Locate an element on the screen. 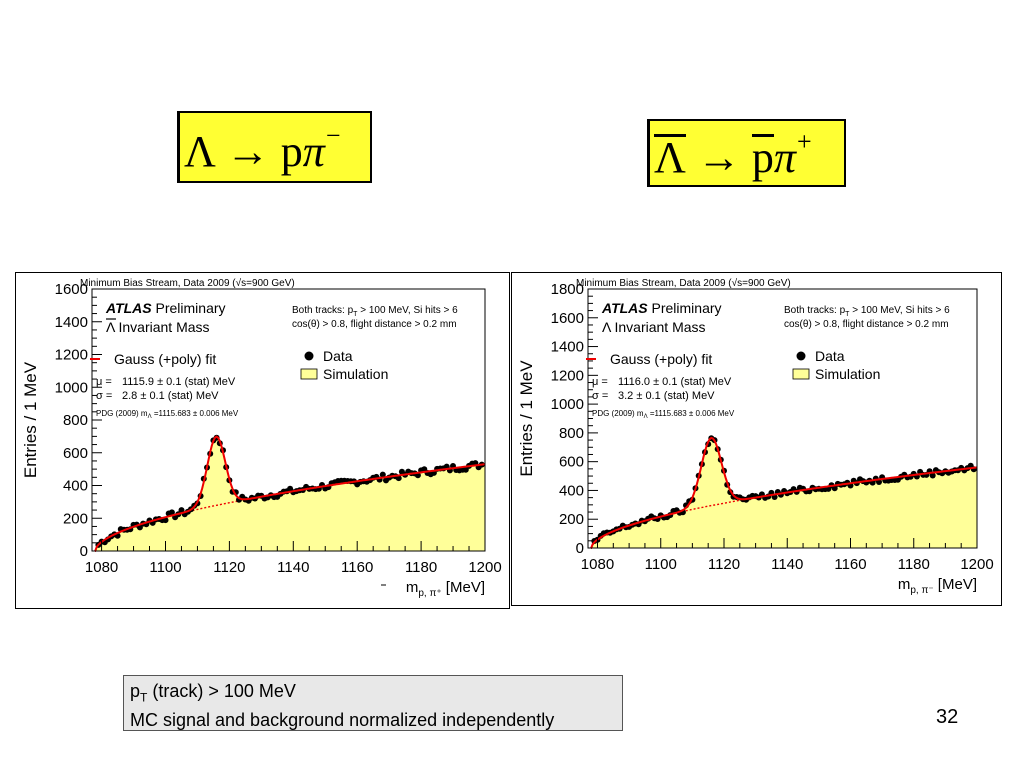 The image size is (1024, 768). mu-label: μ = is located at coordinates (104, 382).